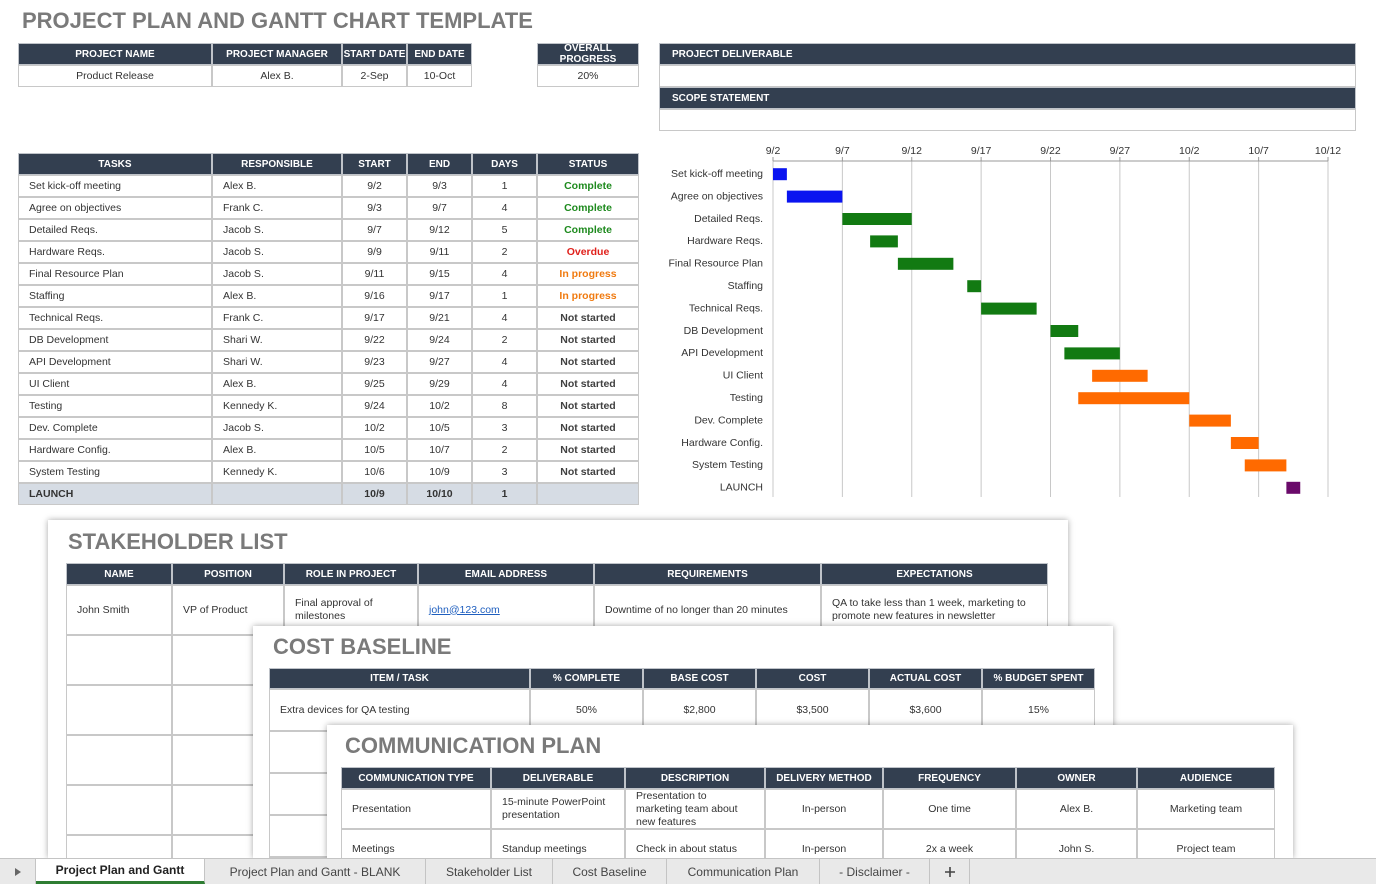 The width and height of the screenshot is (1376, 884). I want to click on y-tick-label: UI Client, so click(743, 376).